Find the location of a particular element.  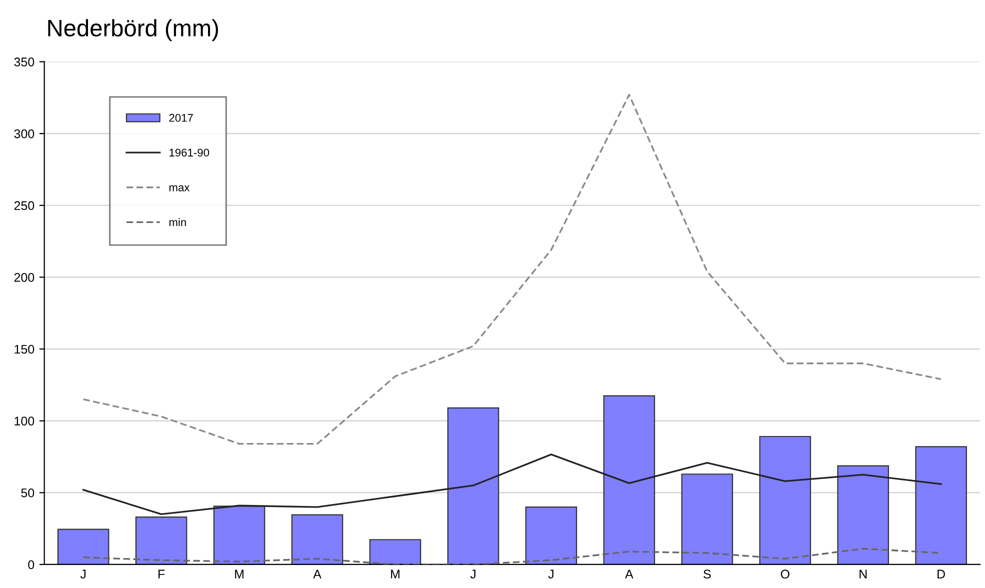

legend-label: 1961-90 is located at coordinates (190, 152).